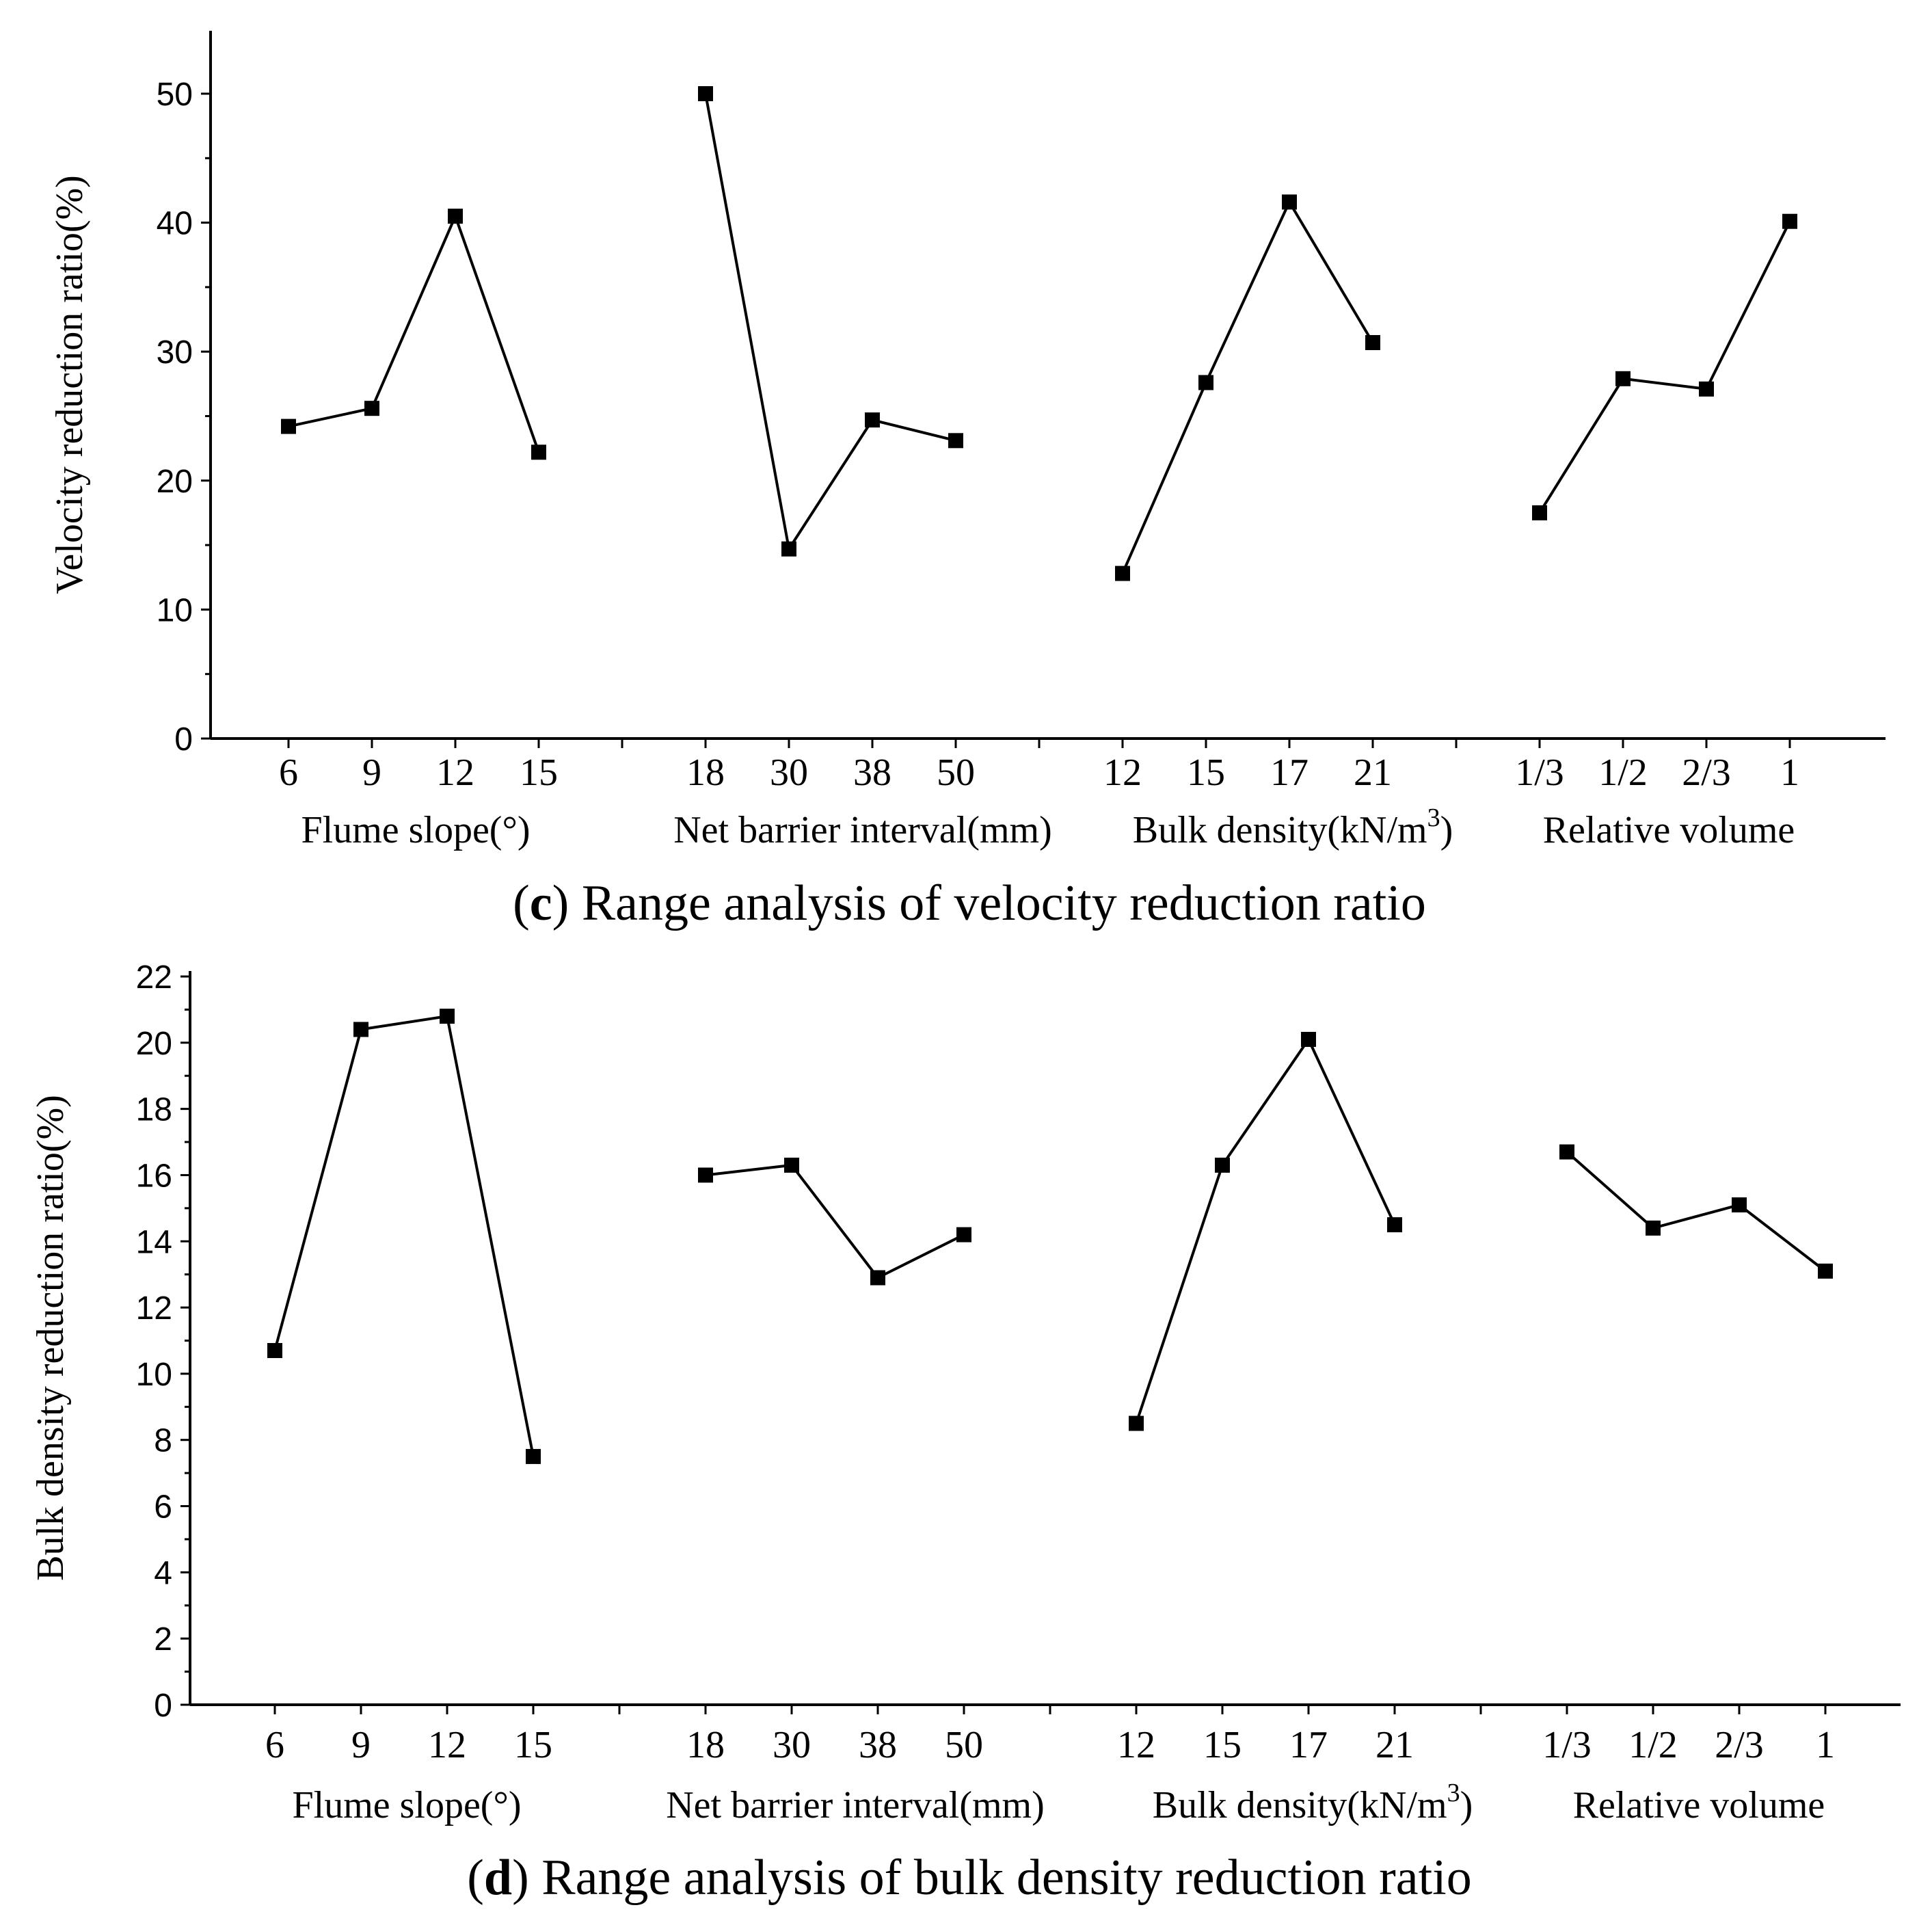 This screenshot has width=1932, height=1914. I want to click on y-tick-label: 0, so click(183, 739).